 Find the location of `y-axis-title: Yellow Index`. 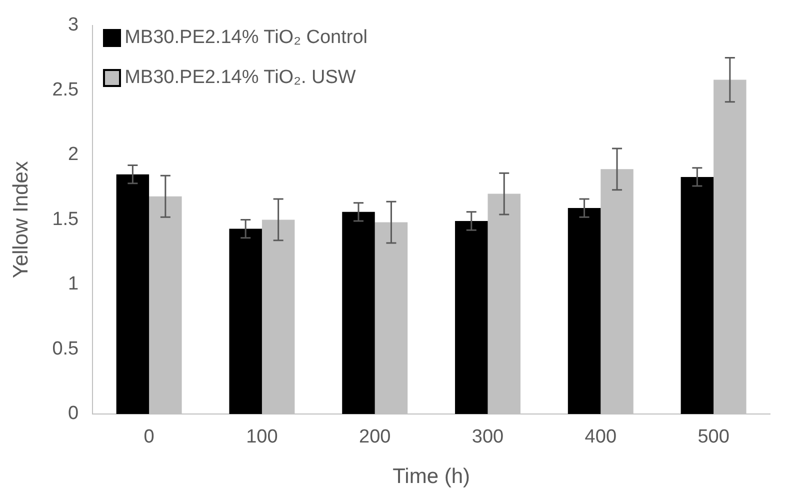

y-axis-title: Yellow Index is located at coordinates (20, 219).